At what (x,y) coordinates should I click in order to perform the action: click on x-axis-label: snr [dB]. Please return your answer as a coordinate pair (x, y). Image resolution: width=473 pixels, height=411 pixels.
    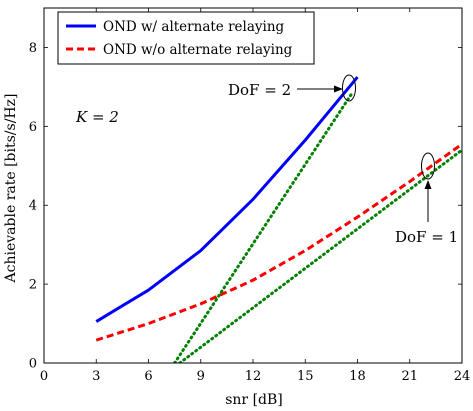
    Looking at the image, I should click on (254, 400).